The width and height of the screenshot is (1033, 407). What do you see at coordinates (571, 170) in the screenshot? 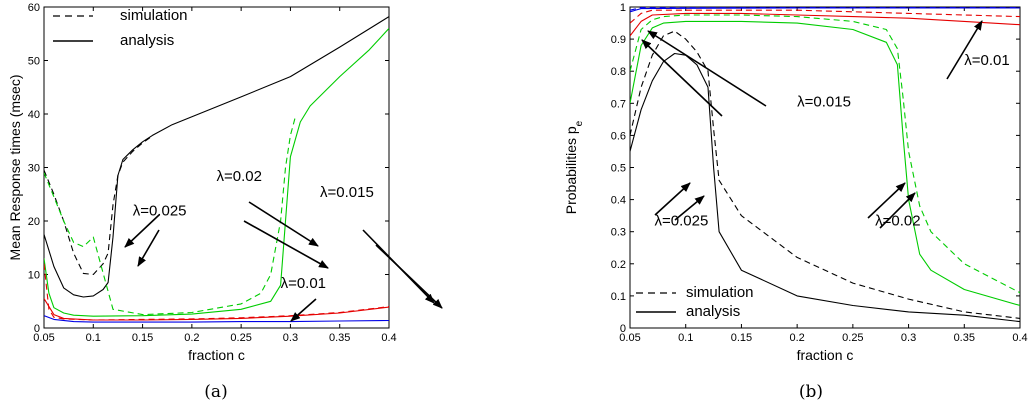
I see `y-axis-label-text: Probabilities p` at bounding box center [571, 170].